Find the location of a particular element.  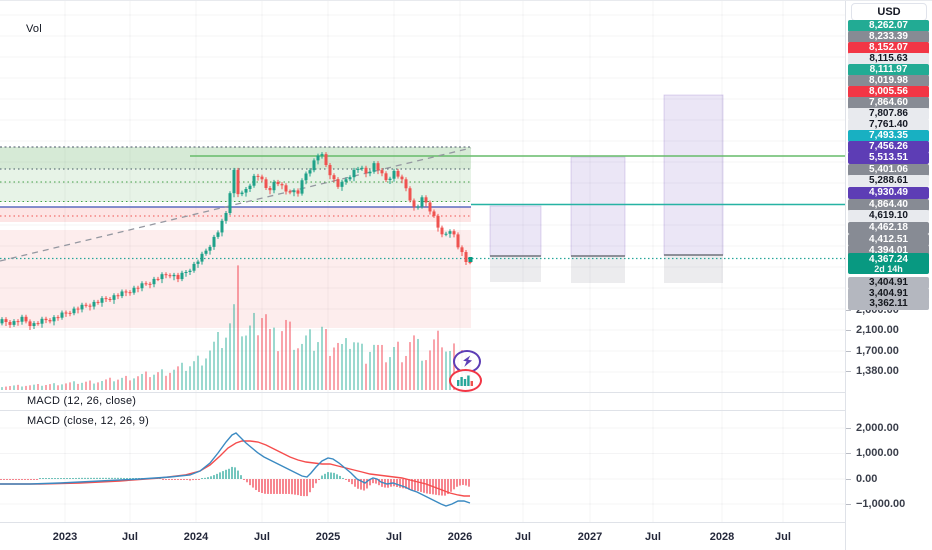

price-badge: 8,262.07 is located at coordinates (888, 26).